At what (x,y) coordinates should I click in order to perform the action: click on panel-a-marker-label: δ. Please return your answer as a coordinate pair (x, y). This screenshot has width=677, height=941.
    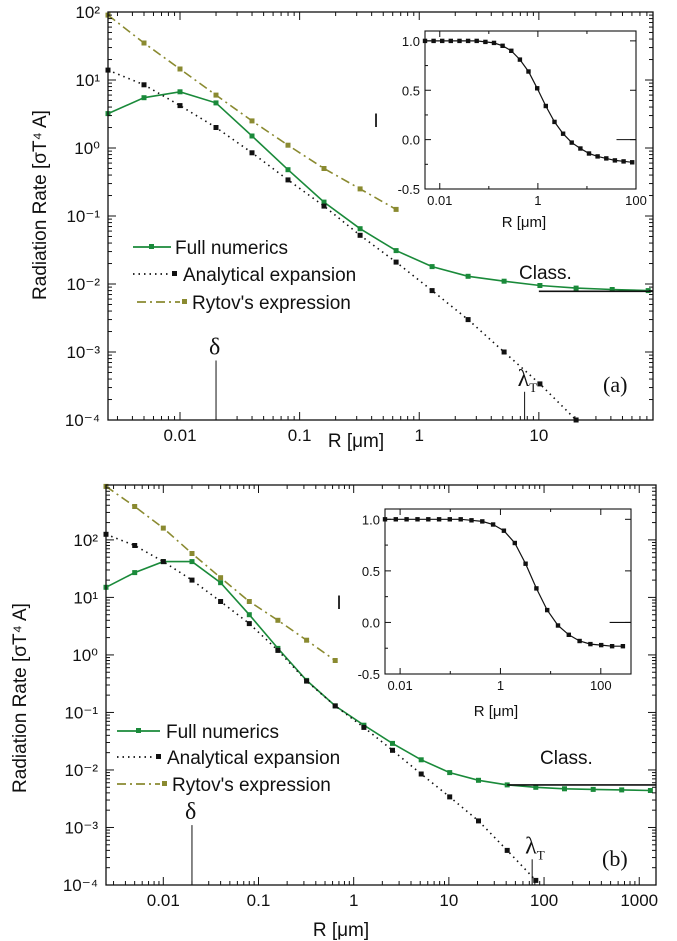
    Looking at the image, I should click on (214, 347).